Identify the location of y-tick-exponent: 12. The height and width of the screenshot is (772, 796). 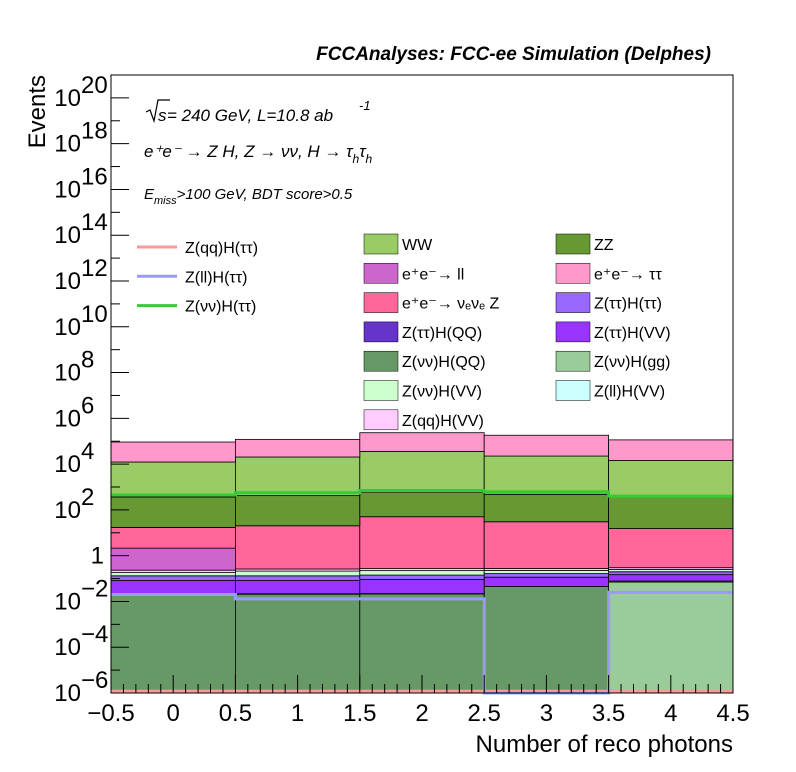
(94, 268).